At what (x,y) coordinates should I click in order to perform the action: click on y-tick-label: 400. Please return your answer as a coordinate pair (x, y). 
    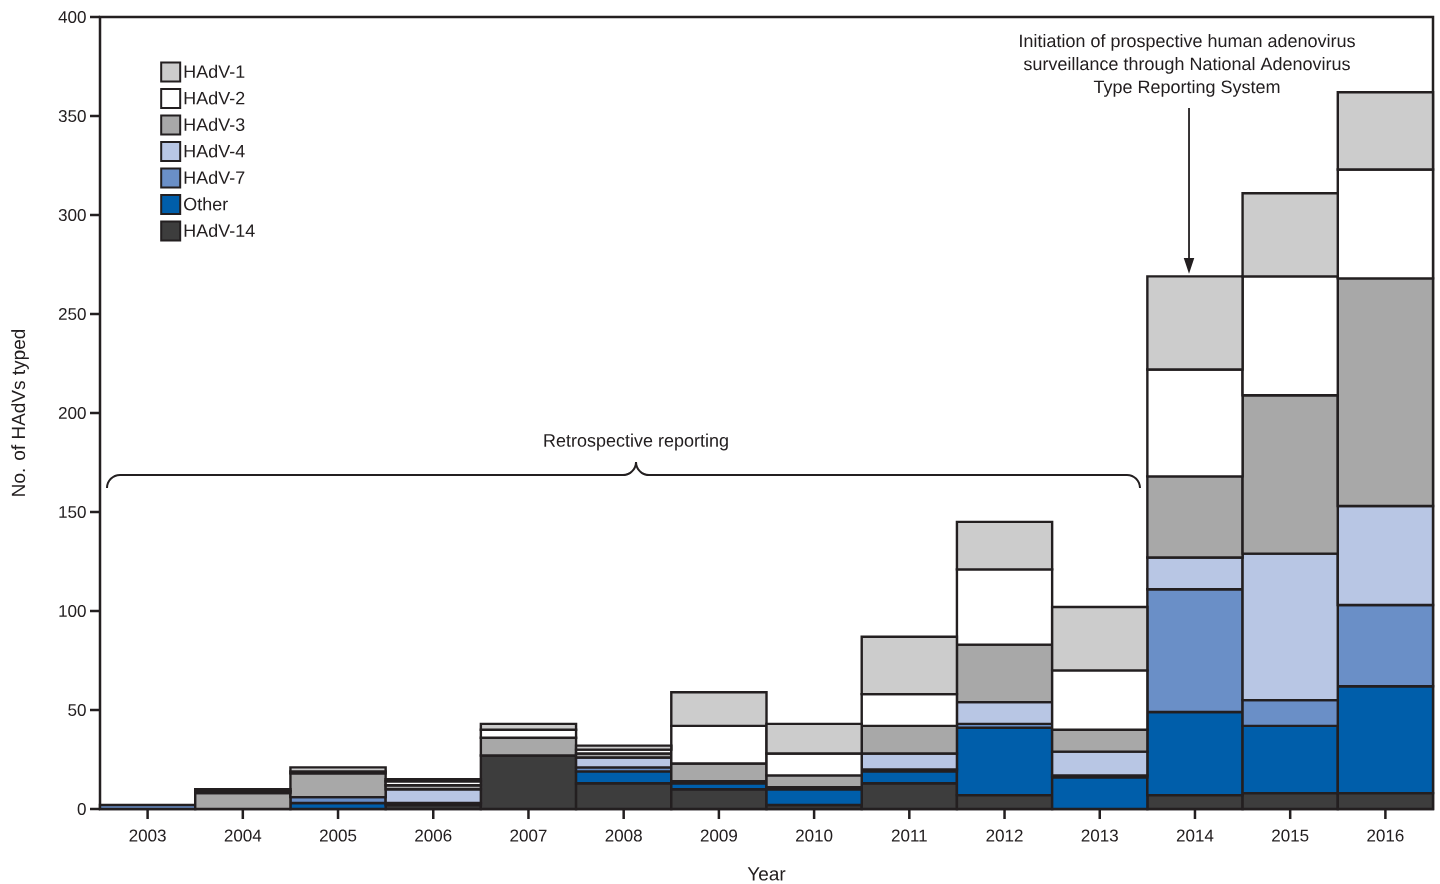
    Looking at the image, I should click on (72, 17).